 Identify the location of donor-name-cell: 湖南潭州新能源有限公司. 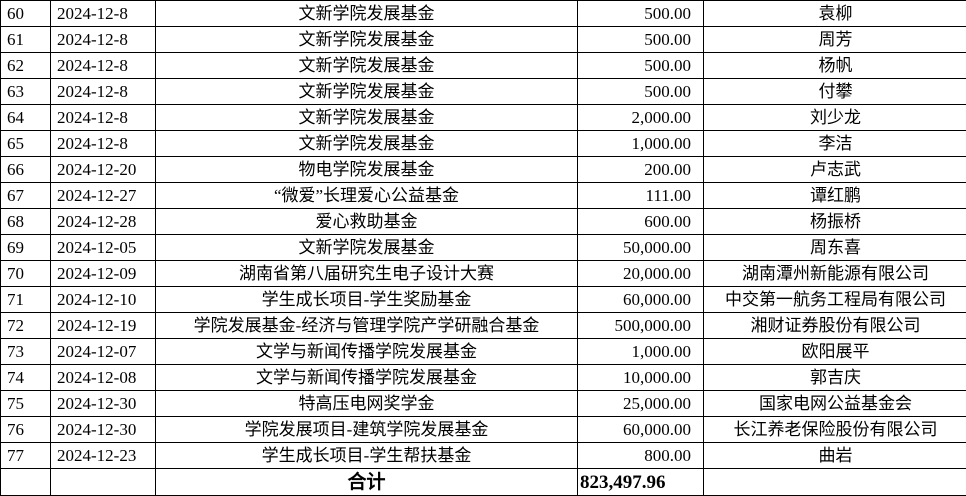
(835, 274).